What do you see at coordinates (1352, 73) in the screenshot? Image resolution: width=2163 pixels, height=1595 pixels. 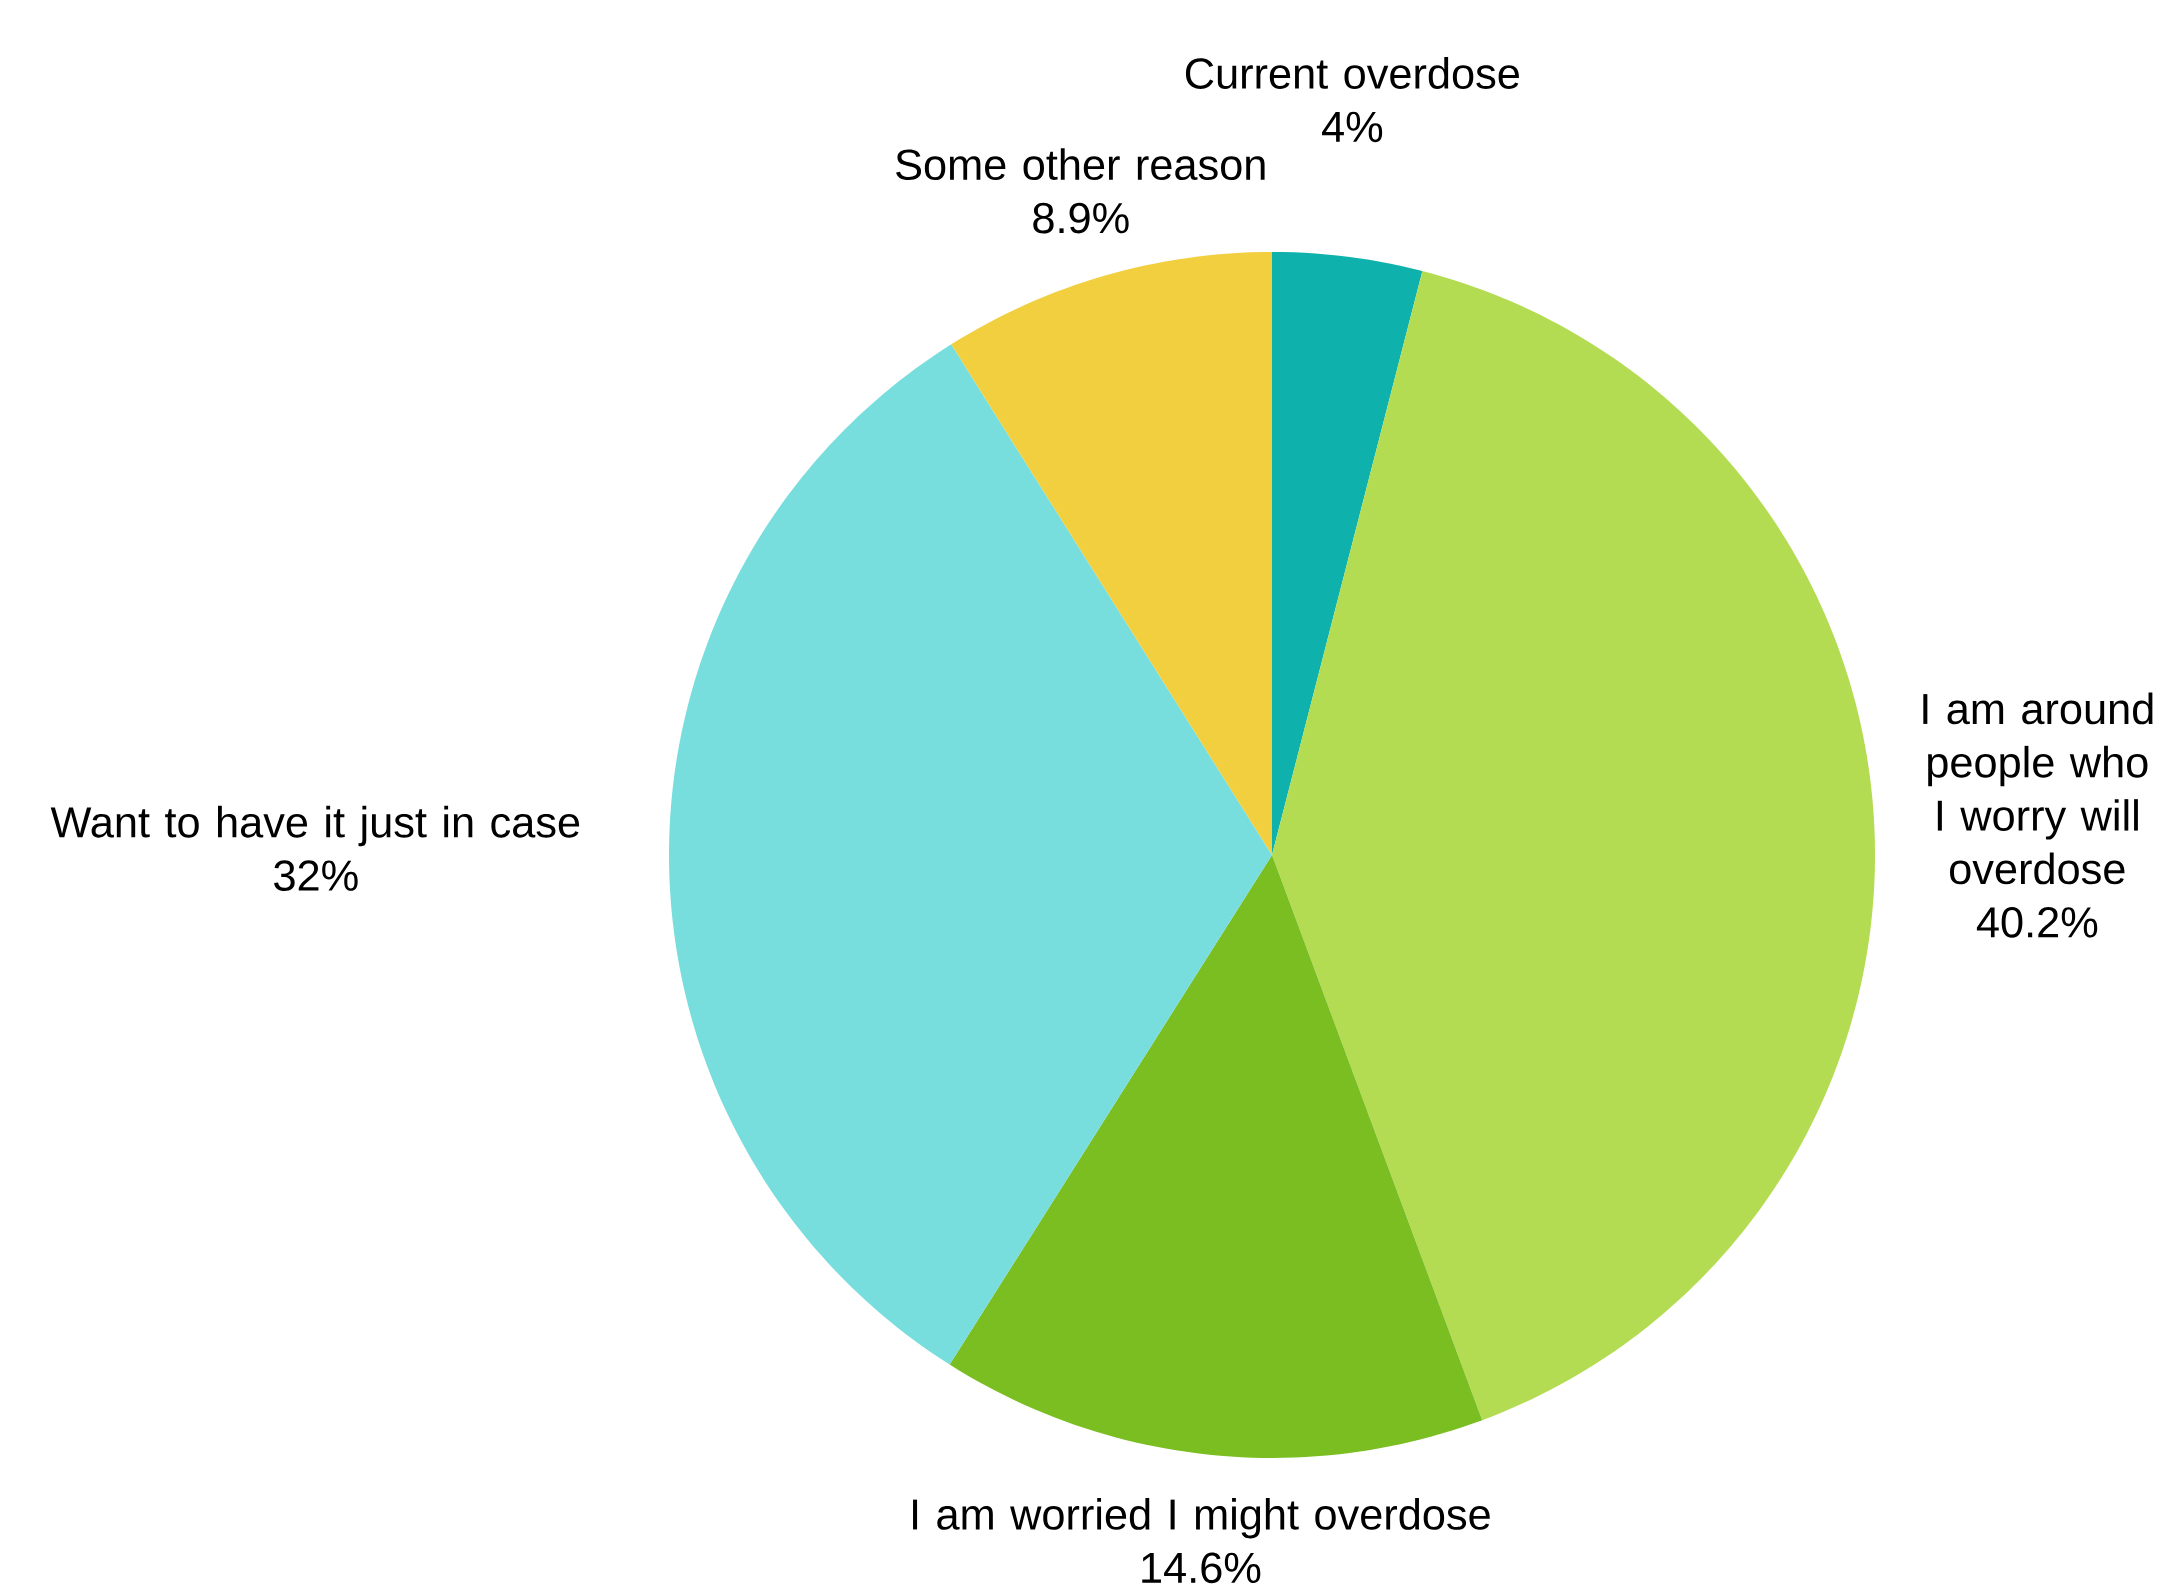 I see `slice-label: Current overdose` at bounding box center [1352, 73].